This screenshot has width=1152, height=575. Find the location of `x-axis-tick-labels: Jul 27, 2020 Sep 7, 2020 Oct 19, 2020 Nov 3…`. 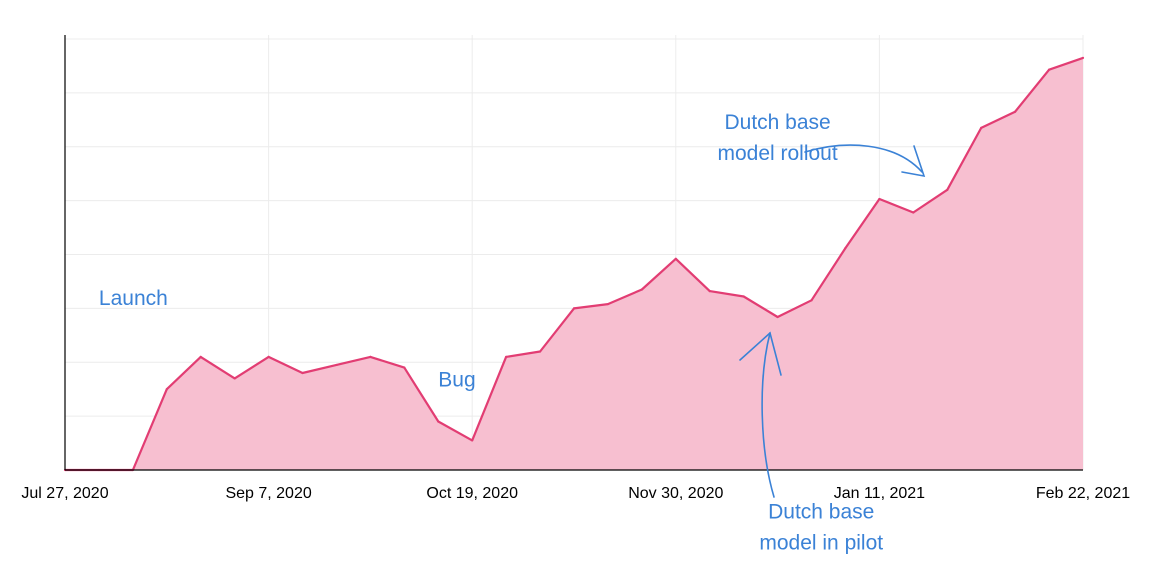

x-axis-tick-labels: Jul 27, 2020 Sep 7, 2020 Oct 19, 2020 Nov 3… is located at coordinates (575, 493).